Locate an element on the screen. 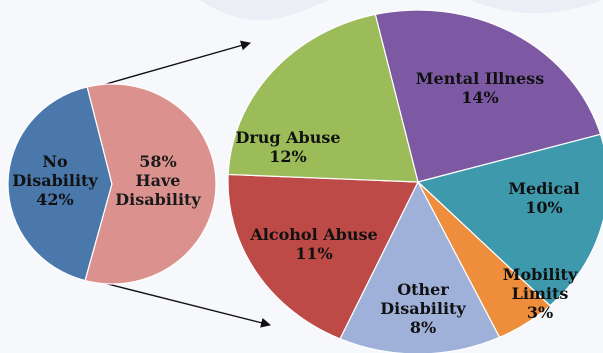 The width and height of the screenshot is (603, 353). arrow-bottom is located at coordinates (181, 303).